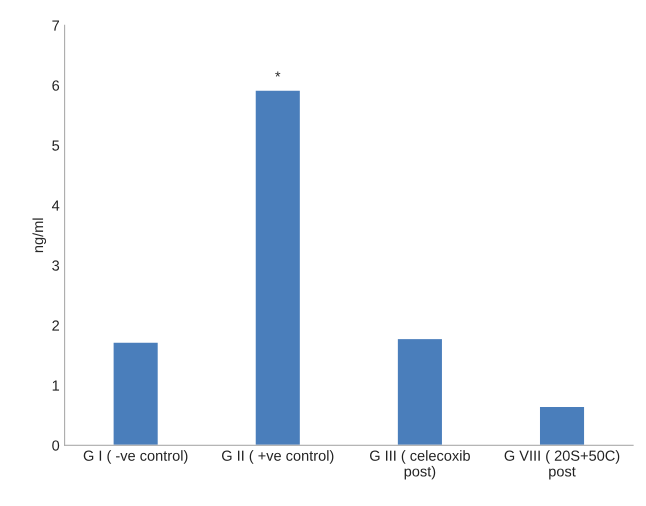 This screenshot has height=506, width=646. Describe the element at coordinates (277, 74) in the screenshot. I see `annotation: *` at that location.